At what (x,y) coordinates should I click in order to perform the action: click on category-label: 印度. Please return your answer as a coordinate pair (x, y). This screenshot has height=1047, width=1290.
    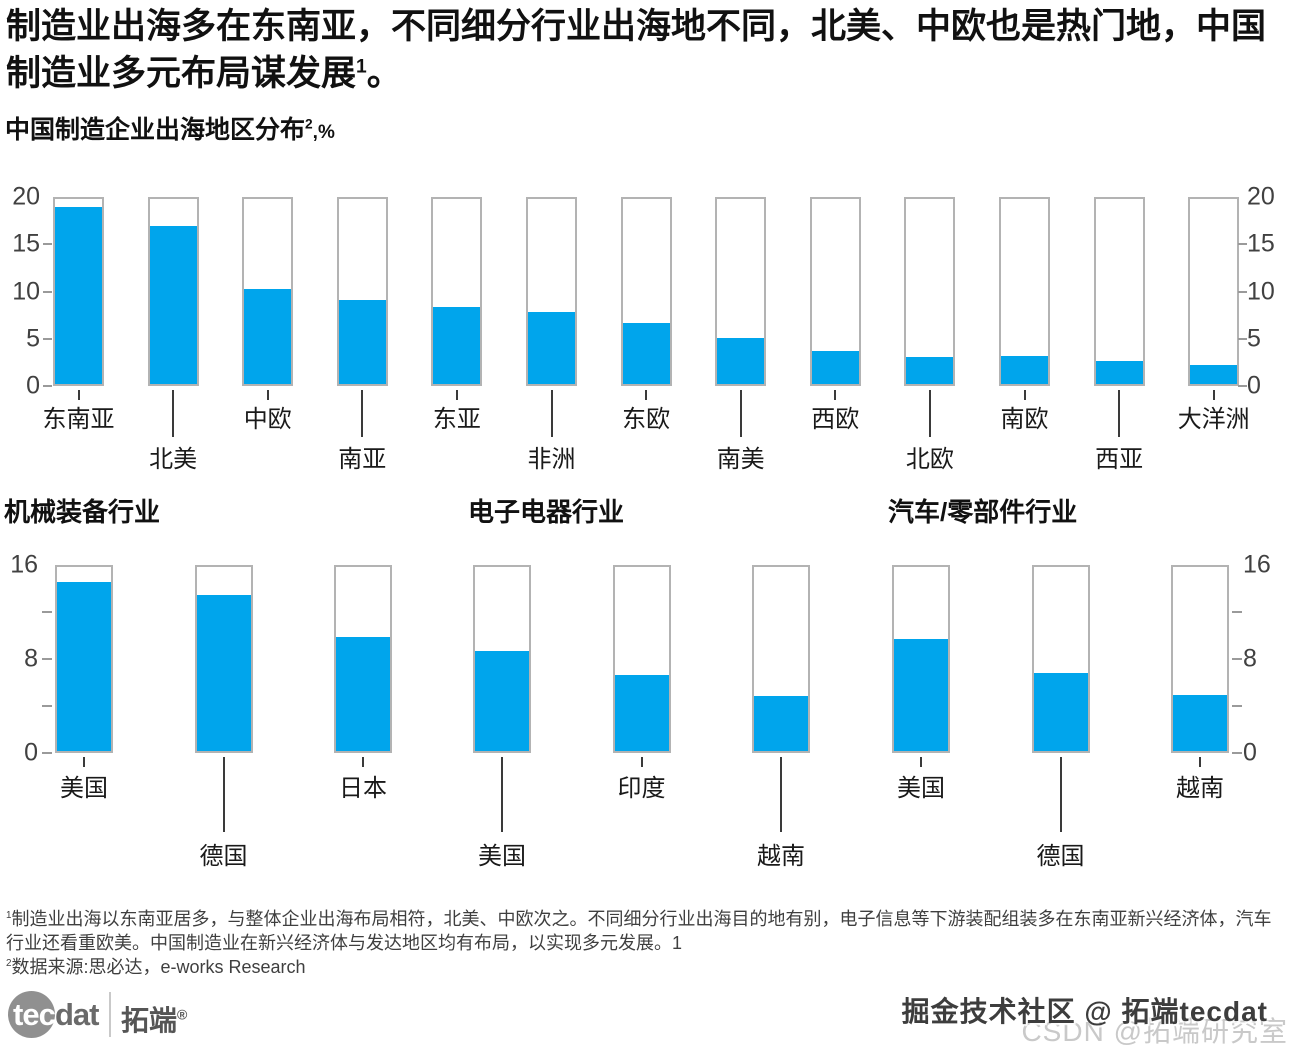
    Looking at the image, I should click on (641, 789).